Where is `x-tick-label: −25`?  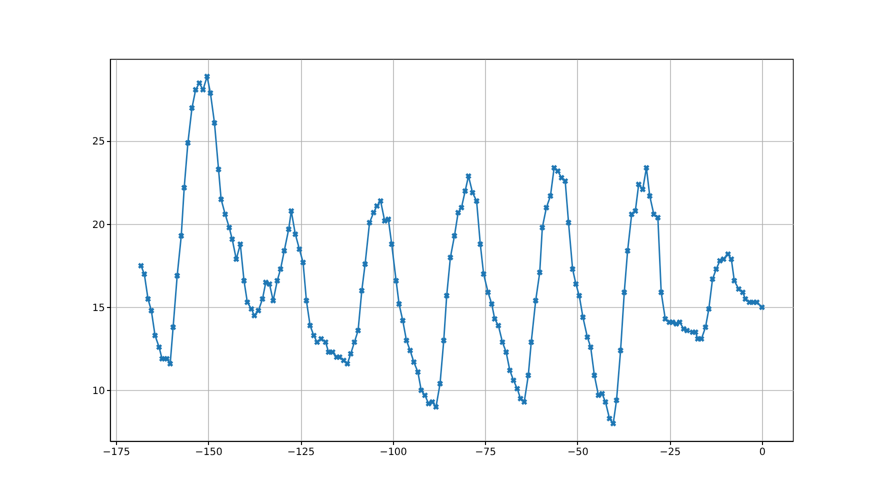
x-tick-label: −25 is located at coordinates (670, 452).